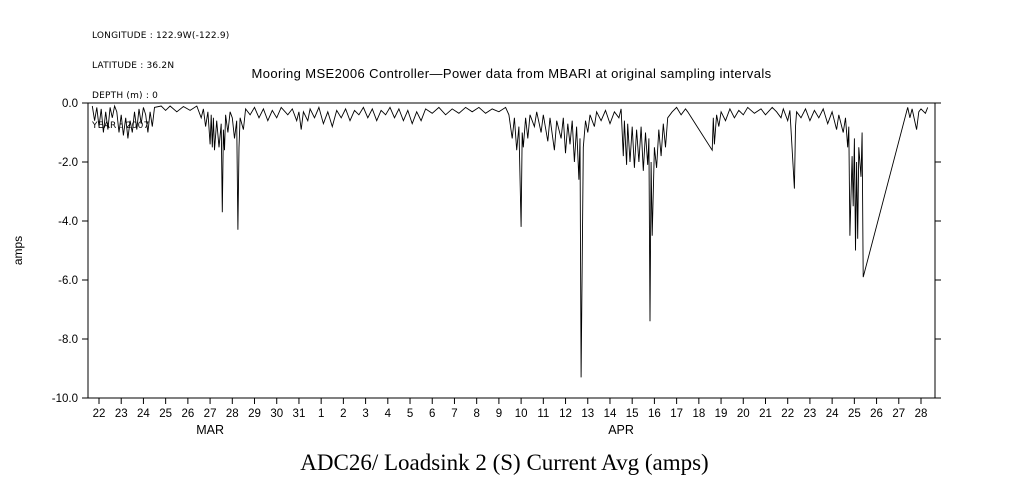 The image size is (1009, 504). Describe the element at coordinates (610, 414) in the screenshot. I see `x-tick-label: 14` at that location.